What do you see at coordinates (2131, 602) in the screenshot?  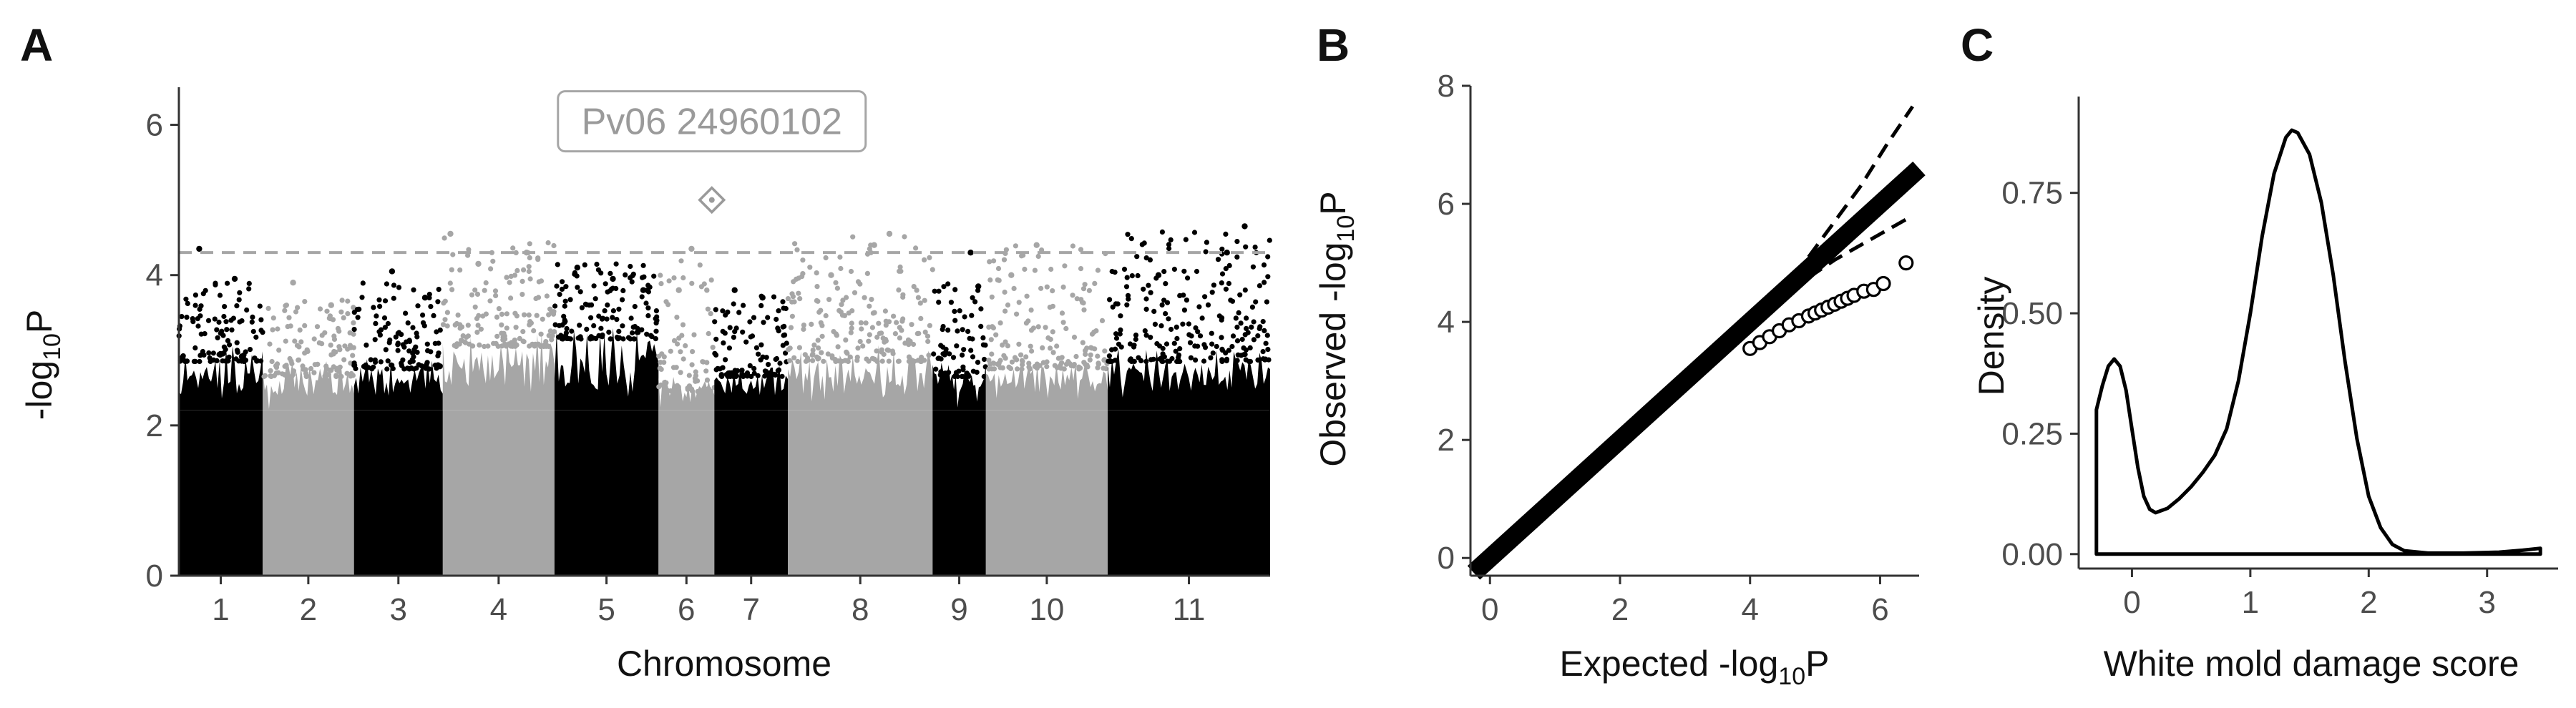 I see `density-x-tick-label: 0` at bounding box center [2131, 602].